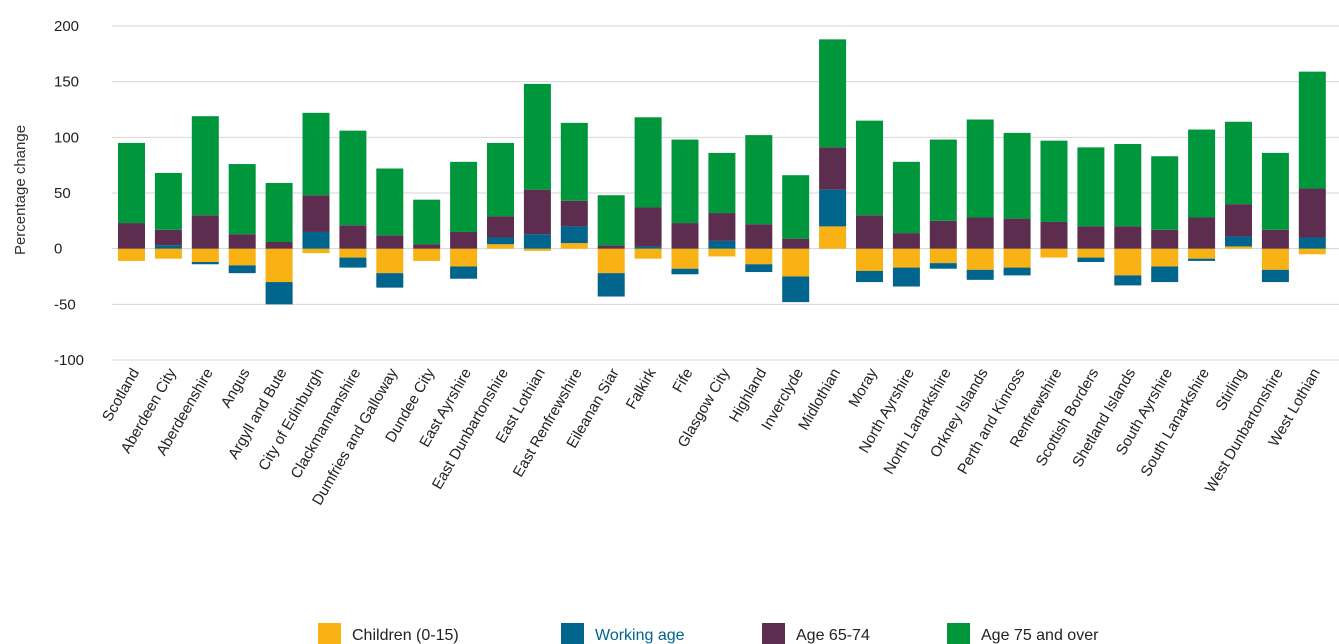  I want to click on bar-aberdeenshire-working-age, so click(205, 263).